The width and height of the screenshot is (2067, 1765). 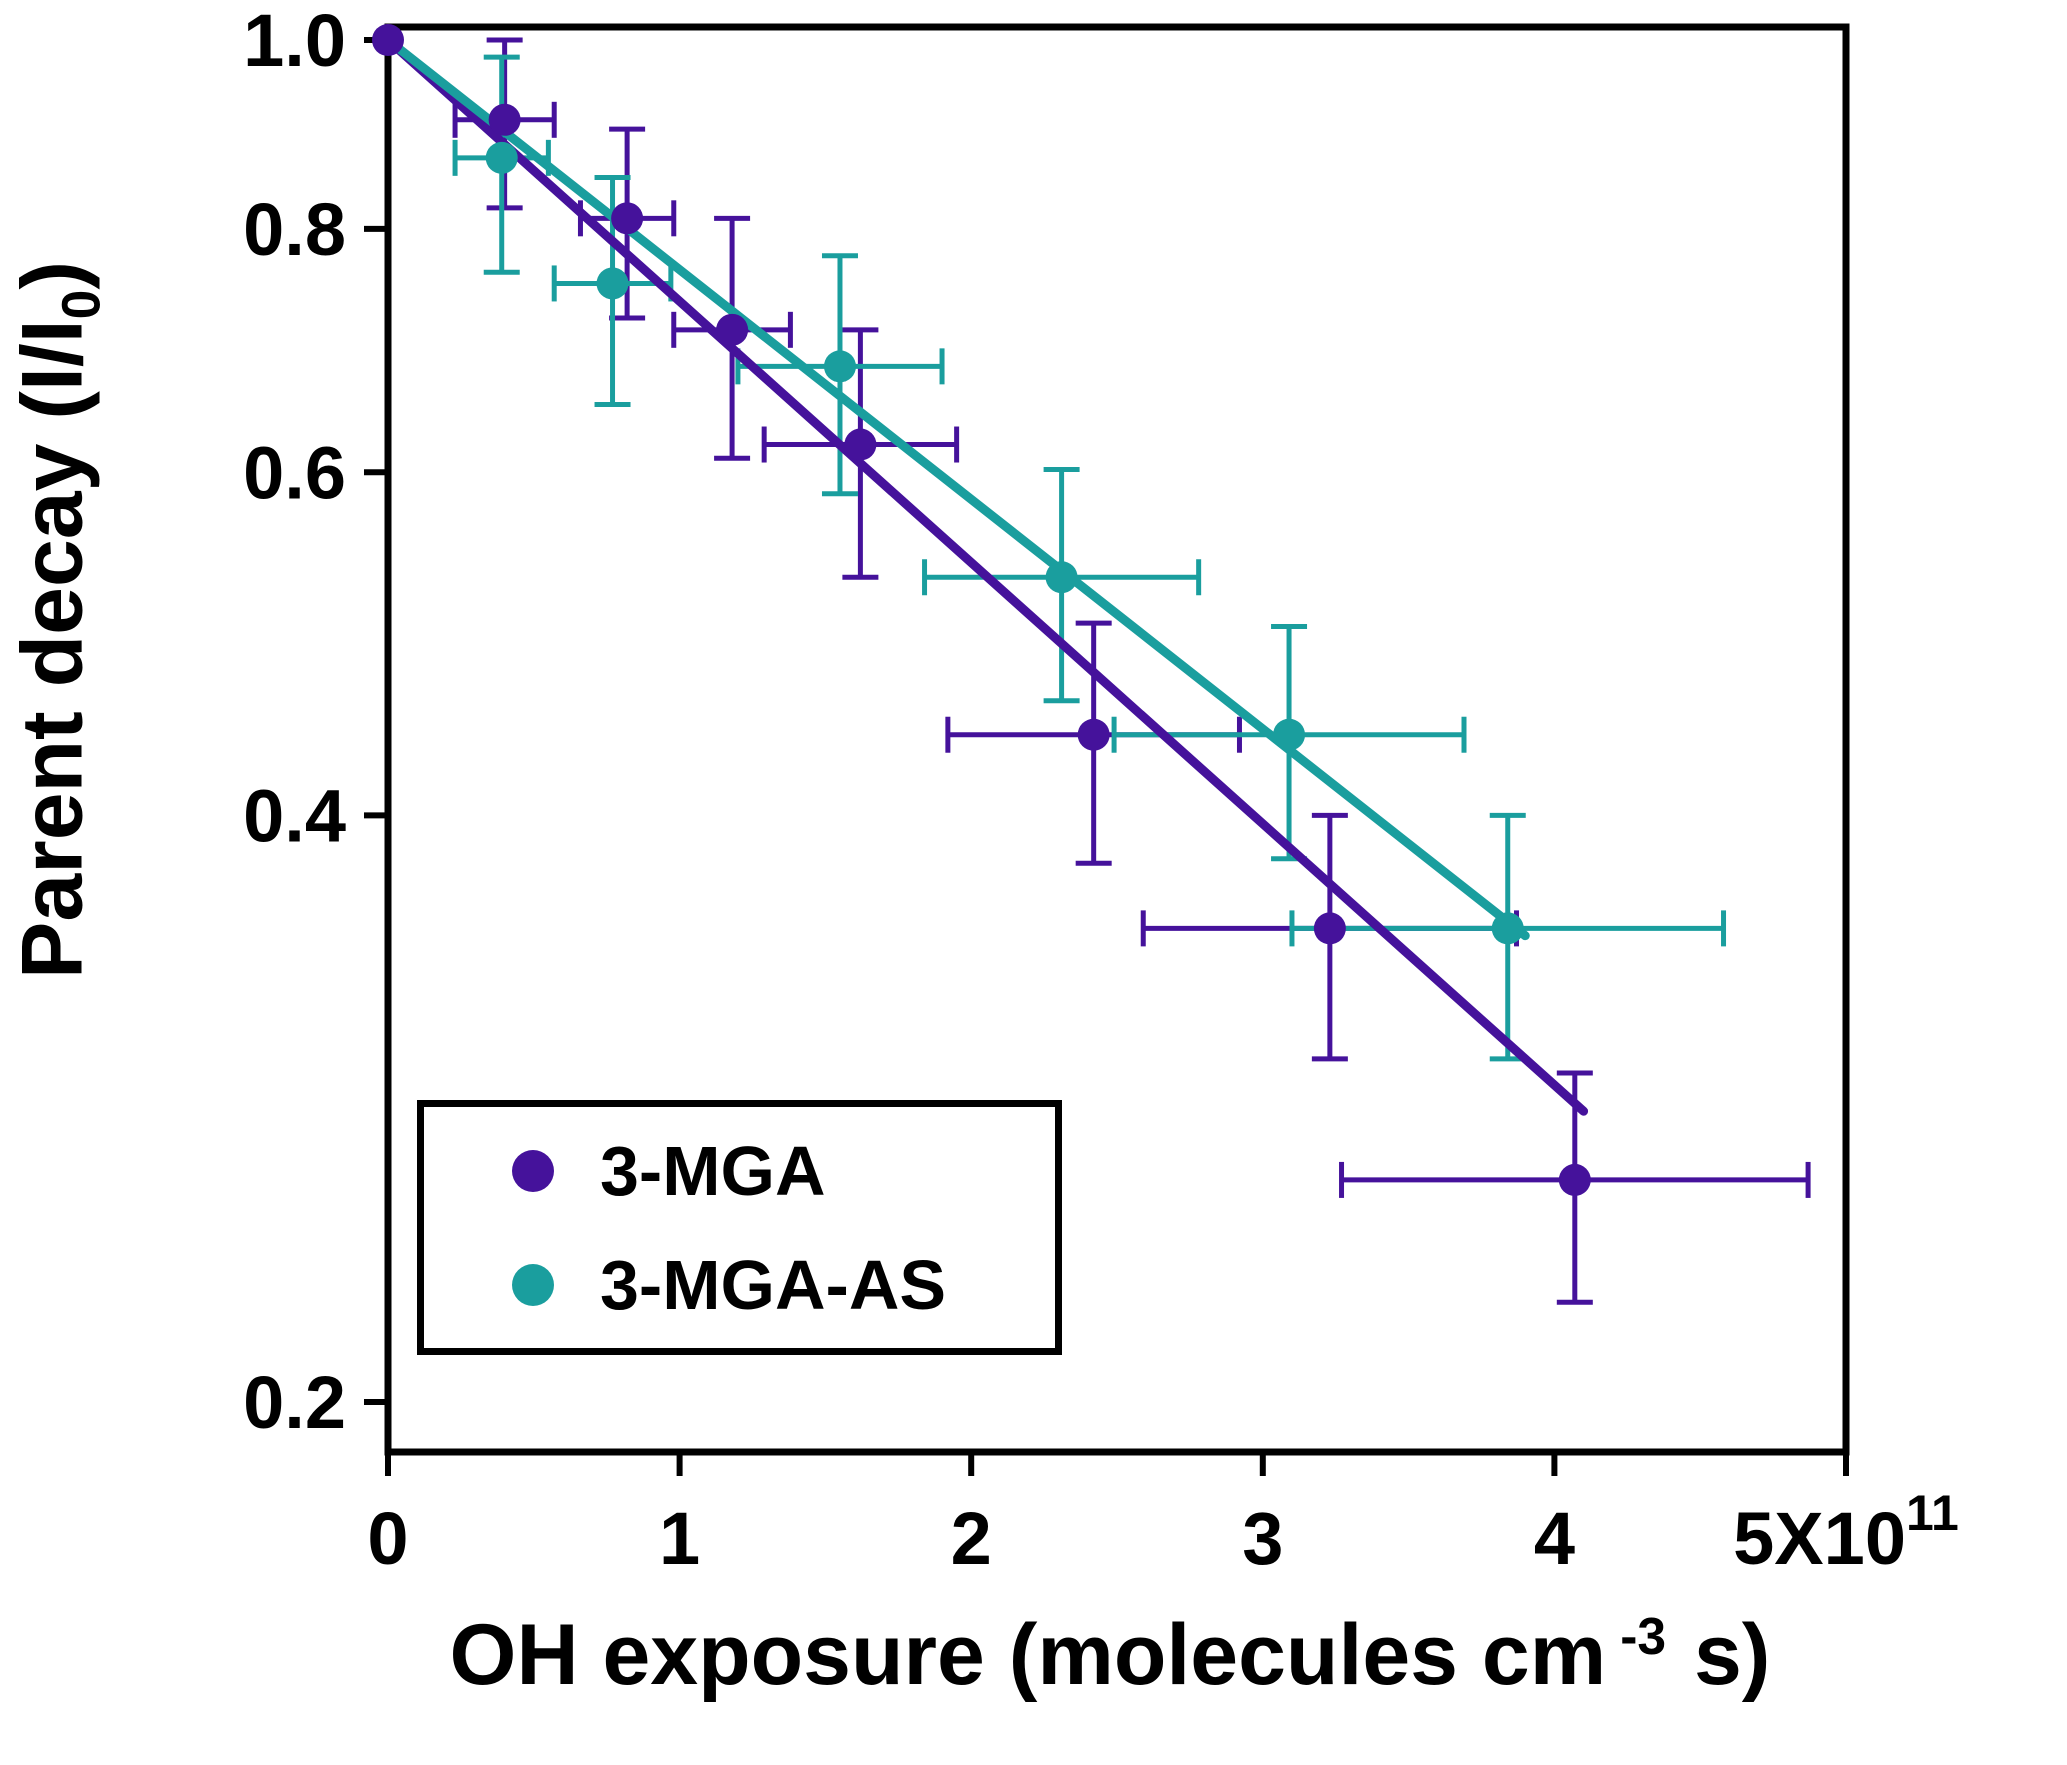 What do you see at coordinates (1028, 1655) in the screenshot?
I see `x-axis-title-text: OH exposure (molecules cm` at bounding box center [1028, 1655].